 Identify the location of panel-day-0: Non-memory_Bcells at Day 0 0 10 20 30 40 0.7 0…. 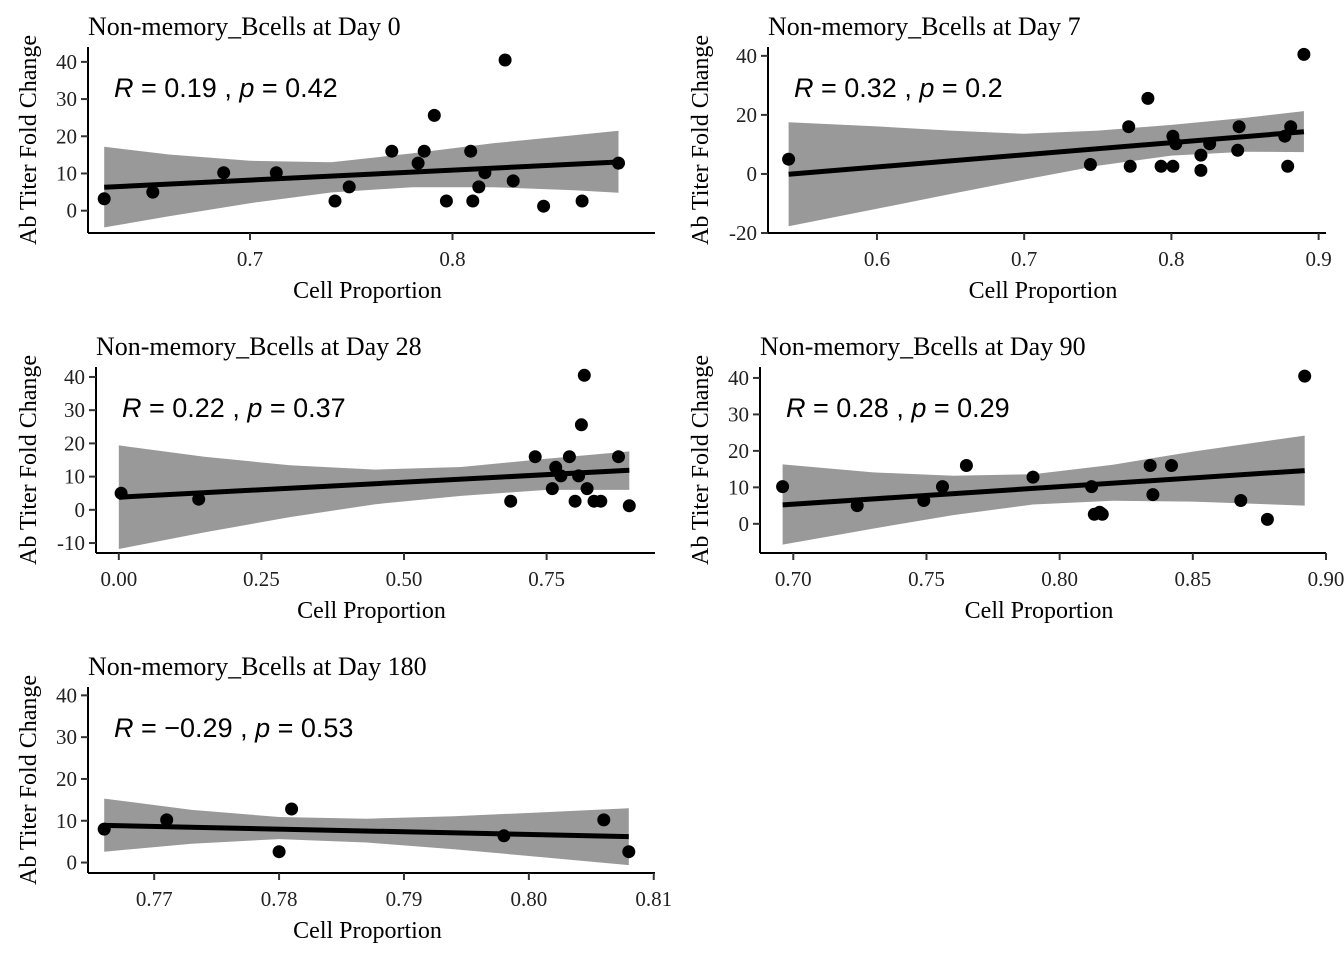
(335, 158).